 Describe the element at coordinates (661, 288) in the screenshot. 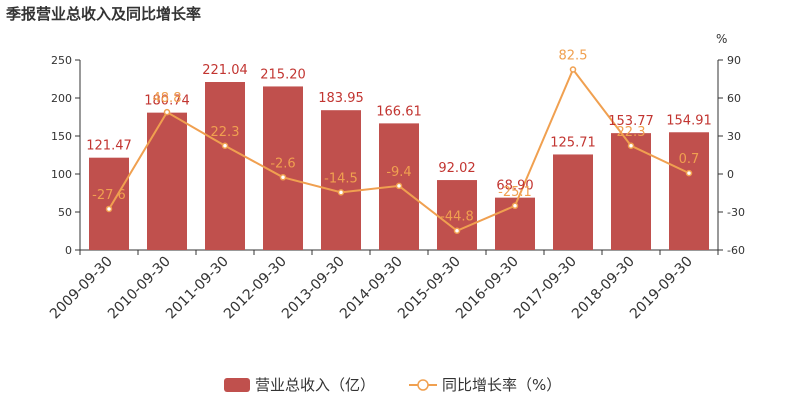

I see `x-tick-label: 2019-09-30` at that location.